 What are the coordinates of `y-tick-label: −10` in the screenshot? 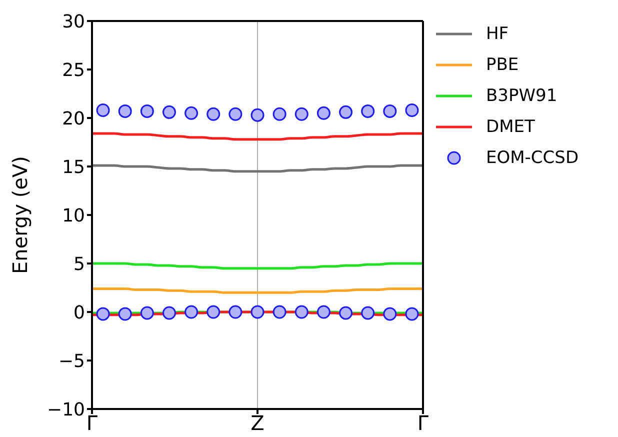 It's located at (66, 409).